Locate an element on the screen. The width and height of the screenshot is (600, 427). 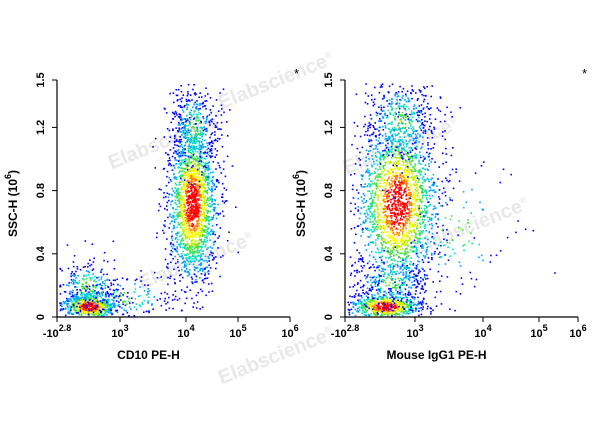
y-tick-label: 1.2 is located at coordinates (41, 127).